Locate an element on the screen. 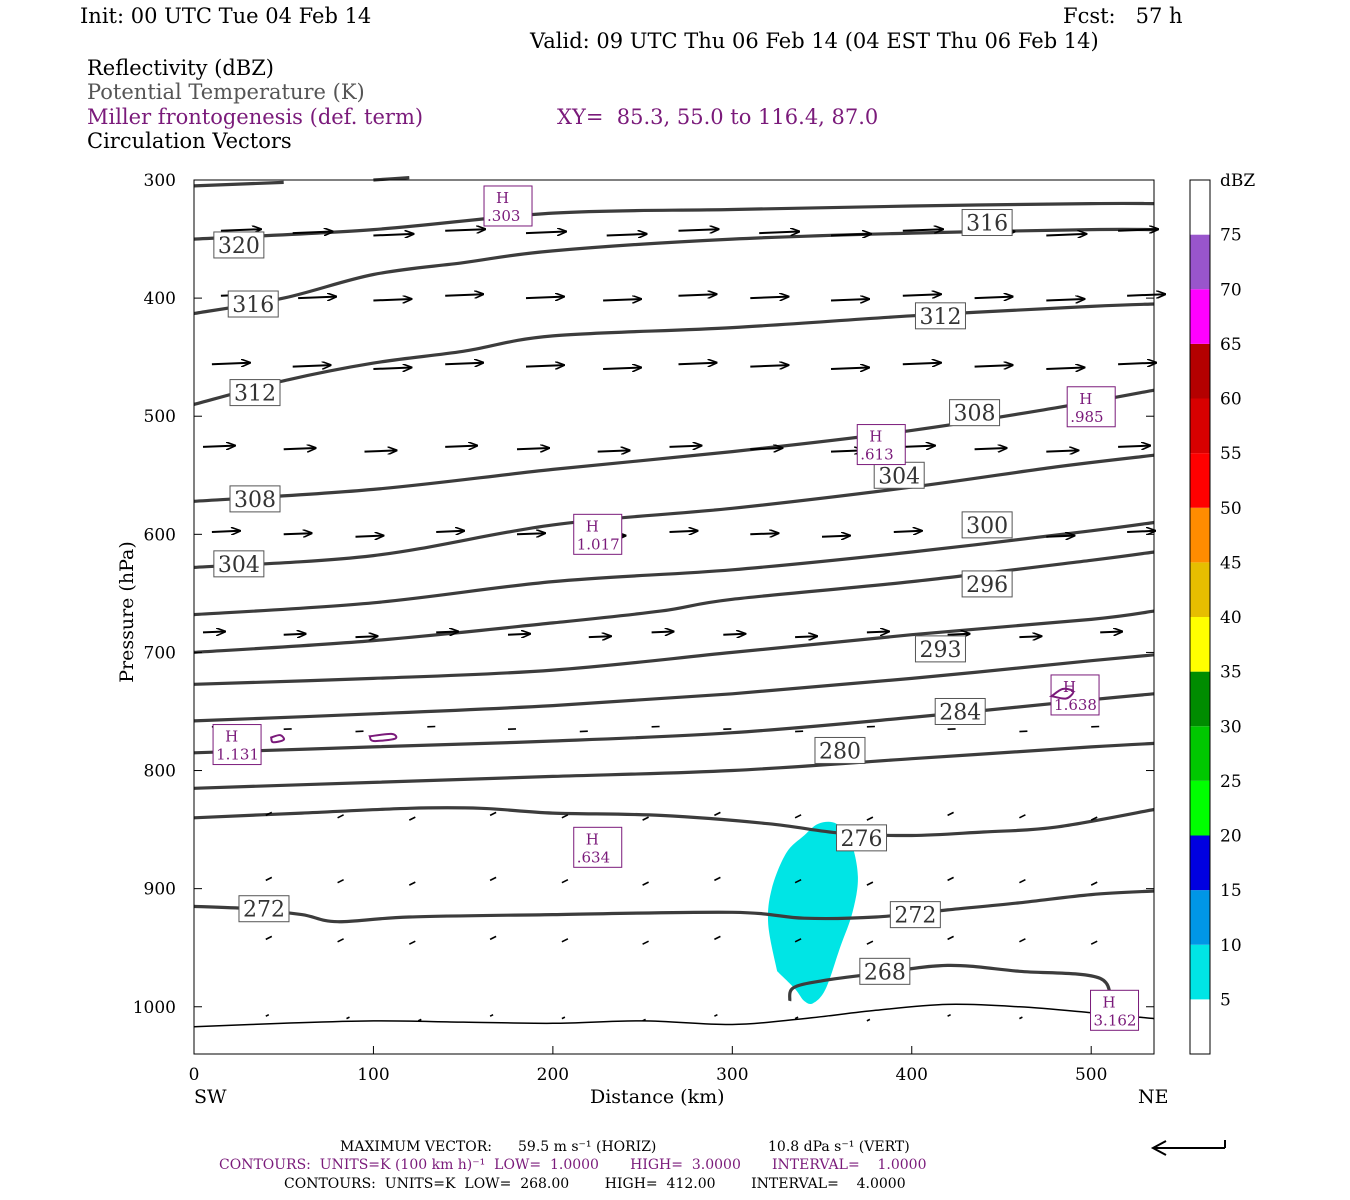 The image size is (1350, 1200). colorbar-level-label: 65 is located at coordinates (1231, 345).